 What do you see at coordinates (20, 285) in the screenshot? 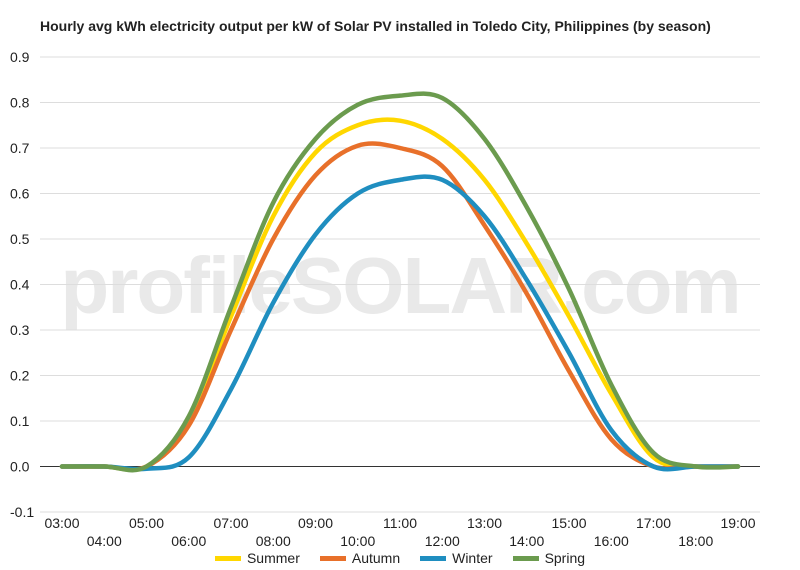
I see `y-tick-label: 0.4` at bounding box center [20, 285].